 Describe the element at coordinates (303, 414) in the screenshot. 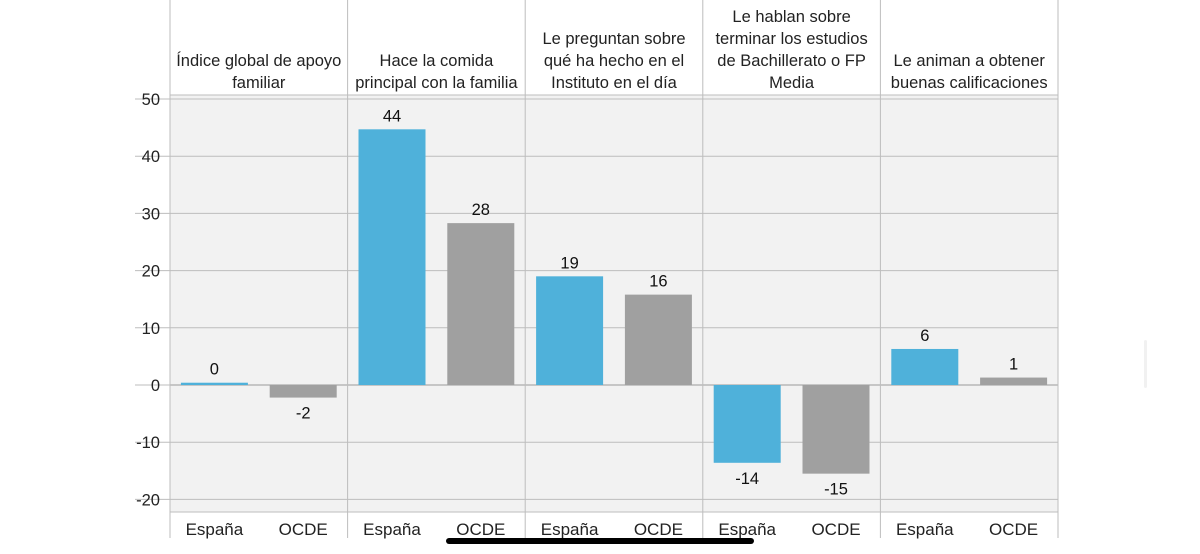

I see `data-label: -2` at that location.